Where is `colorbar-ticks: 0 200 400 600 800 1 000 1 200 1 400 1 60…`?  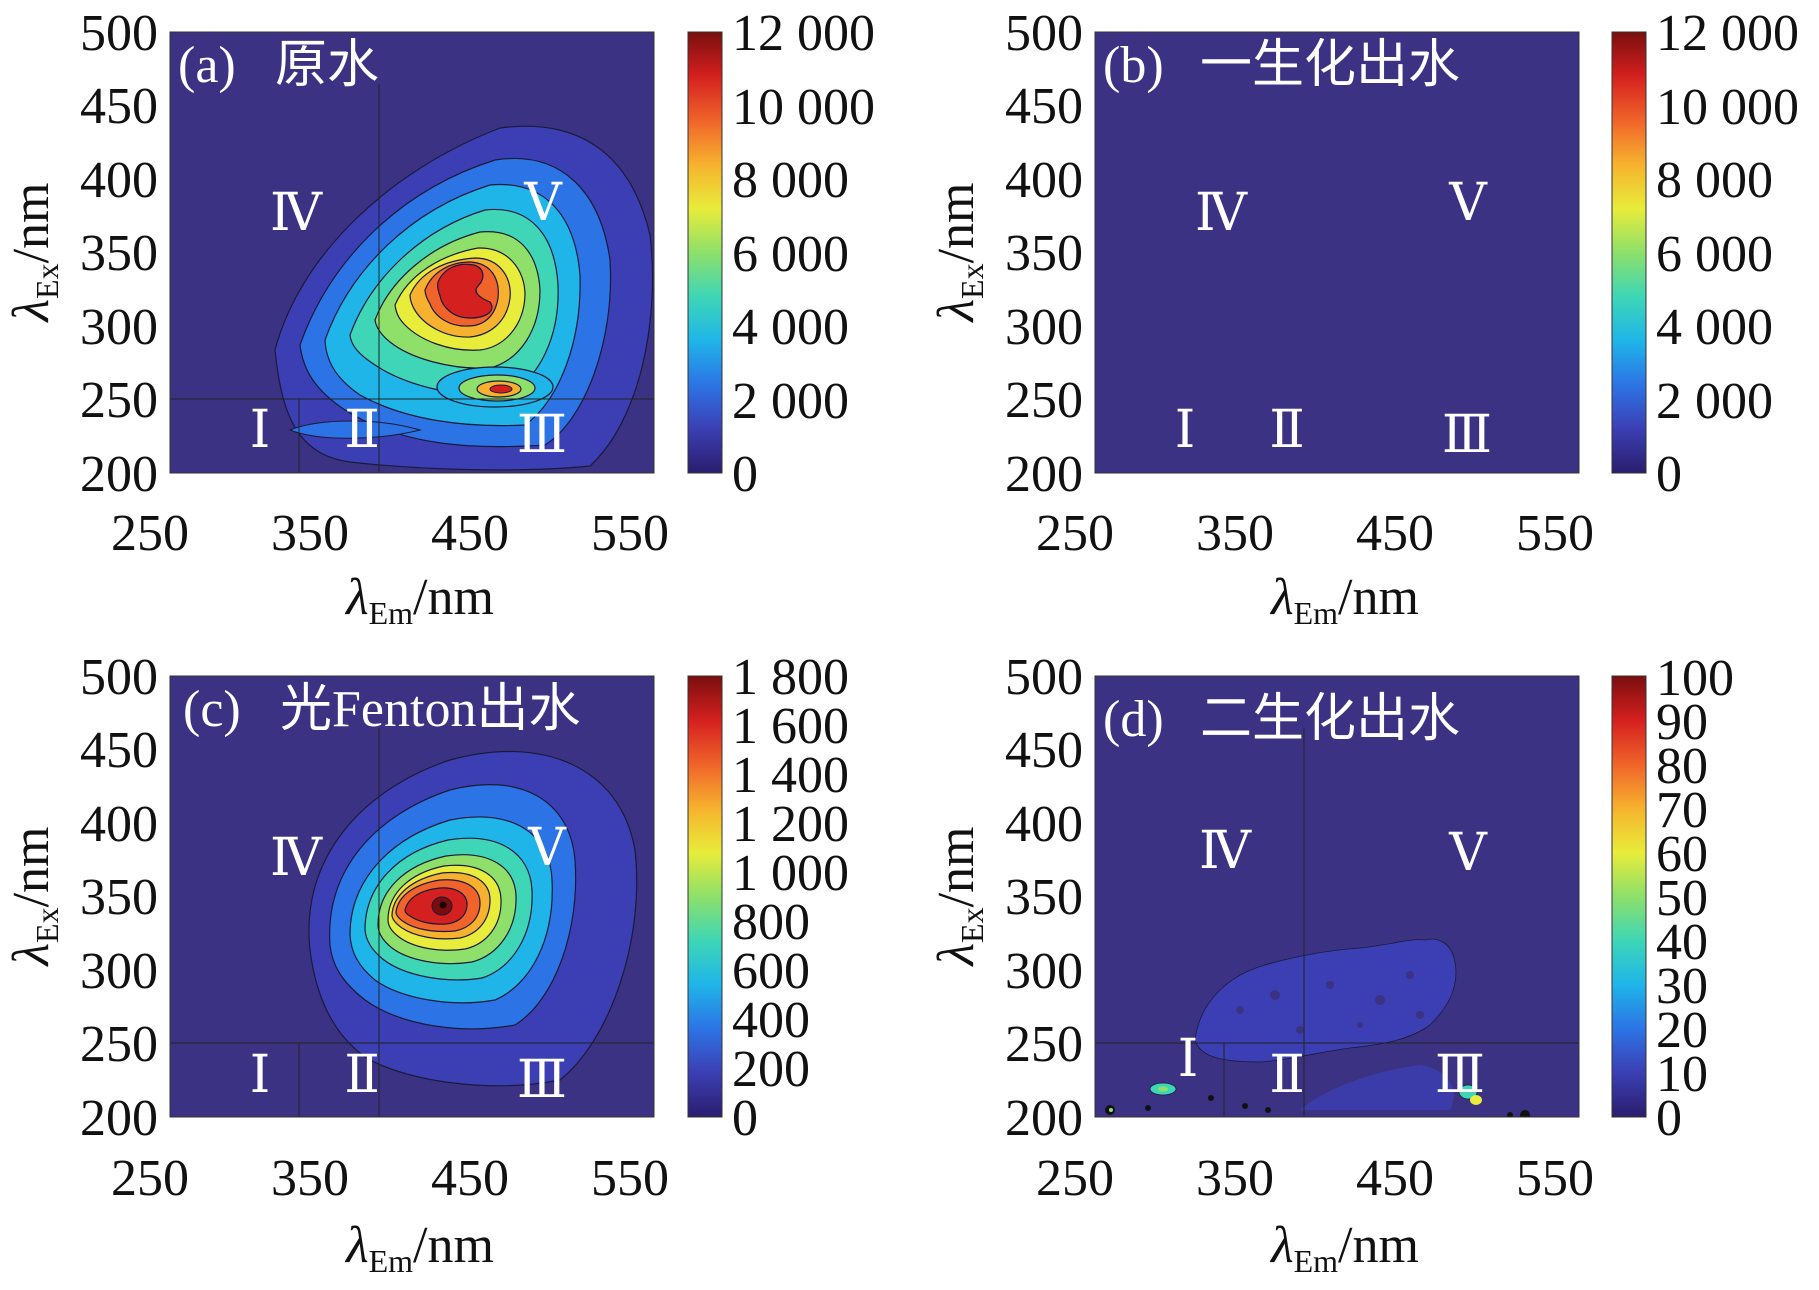
colorbar-ticks: 0 200 400 600 800 1 000 1 200 1 400 1 60… is located at coordinates (790, 898).